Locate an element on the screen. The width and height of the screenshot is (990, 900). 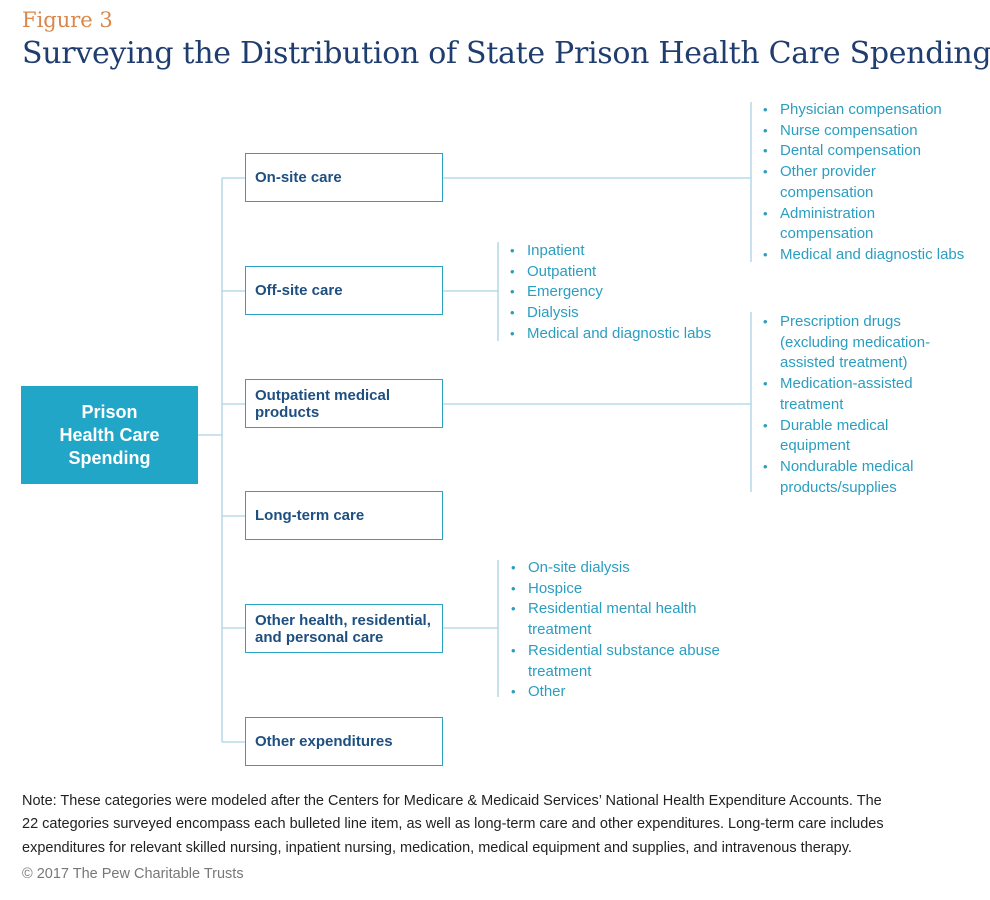
category-label: Off-site care is located at coordinates (299, 290).